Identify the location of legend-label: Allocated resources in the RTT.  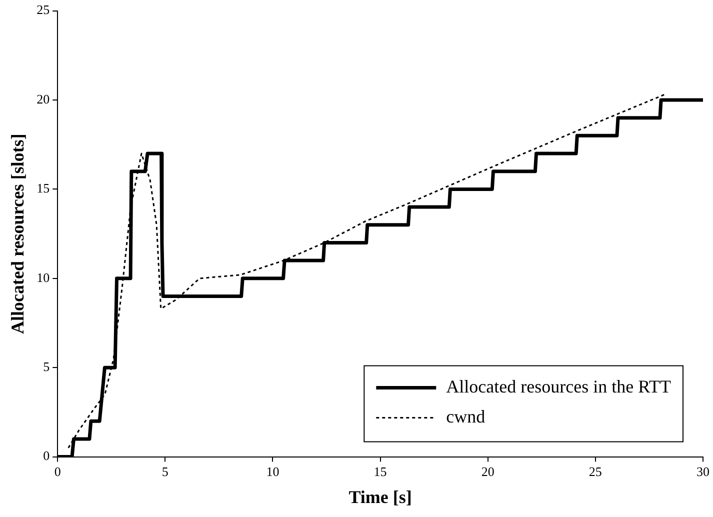
(559, 386).